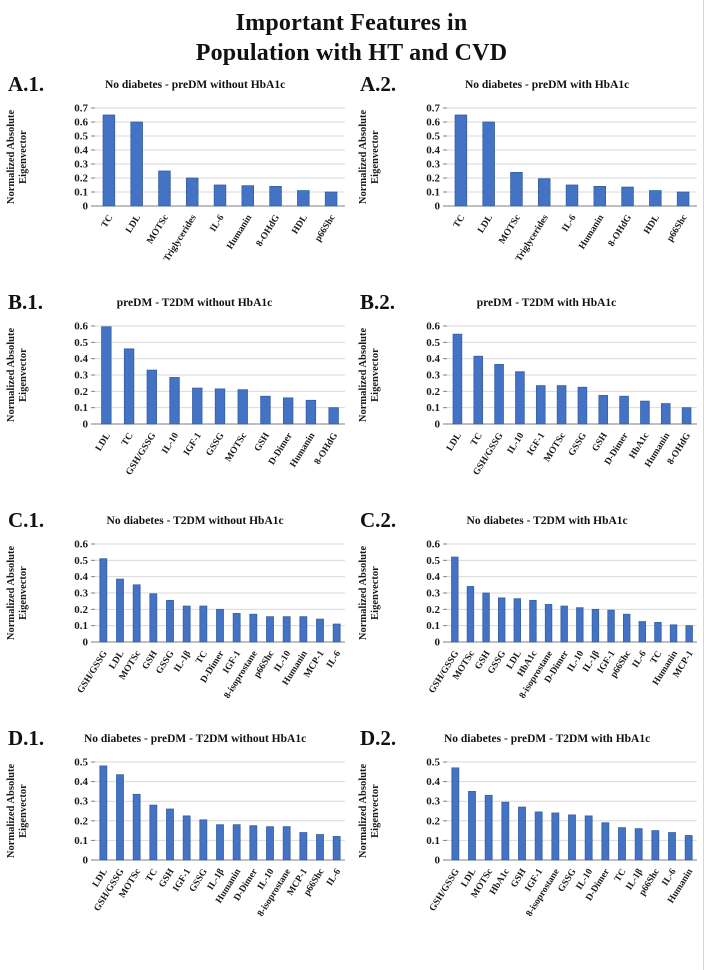  Describe the element at coordinates (547, 521) in the screenshot. I see `chart-title: No diabetes - T2DM with HbA1c` at that location.